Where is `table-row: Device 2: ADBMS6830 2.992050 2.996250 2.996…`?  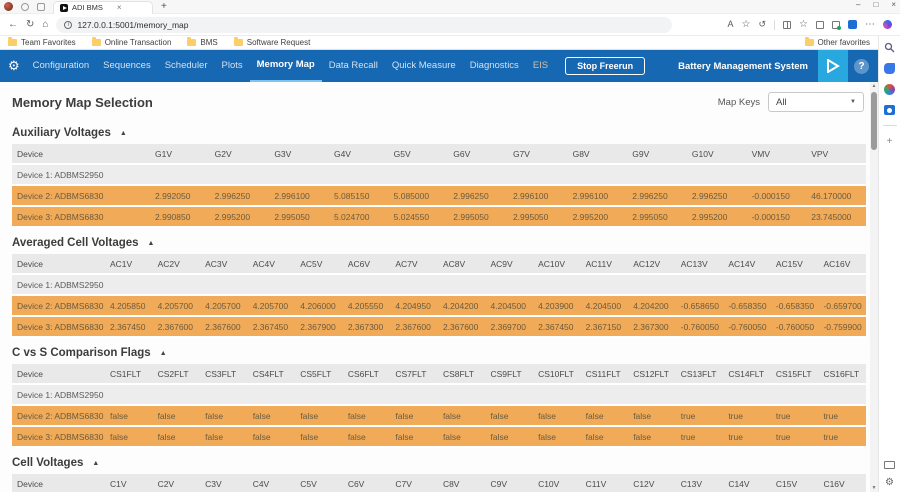
table-row: Device 2: ADBMS6830 2.992050 2.996250 2.996… is located at coordinates (439, 196).